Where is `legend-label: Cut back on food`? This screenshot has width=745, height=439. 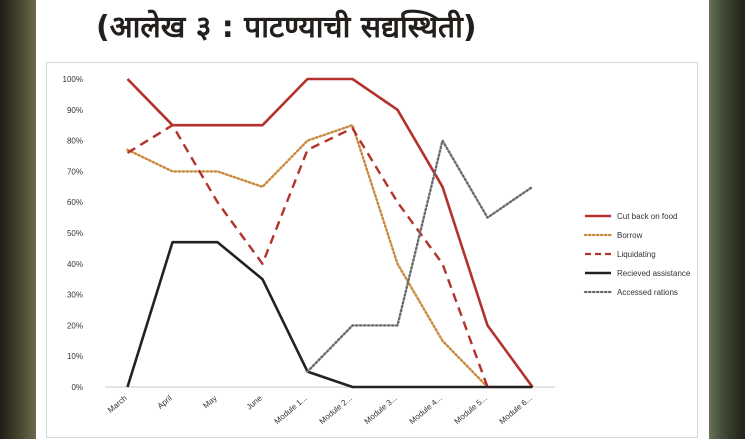 legend-label: Cut back on food is located at coordinates (647, 216).